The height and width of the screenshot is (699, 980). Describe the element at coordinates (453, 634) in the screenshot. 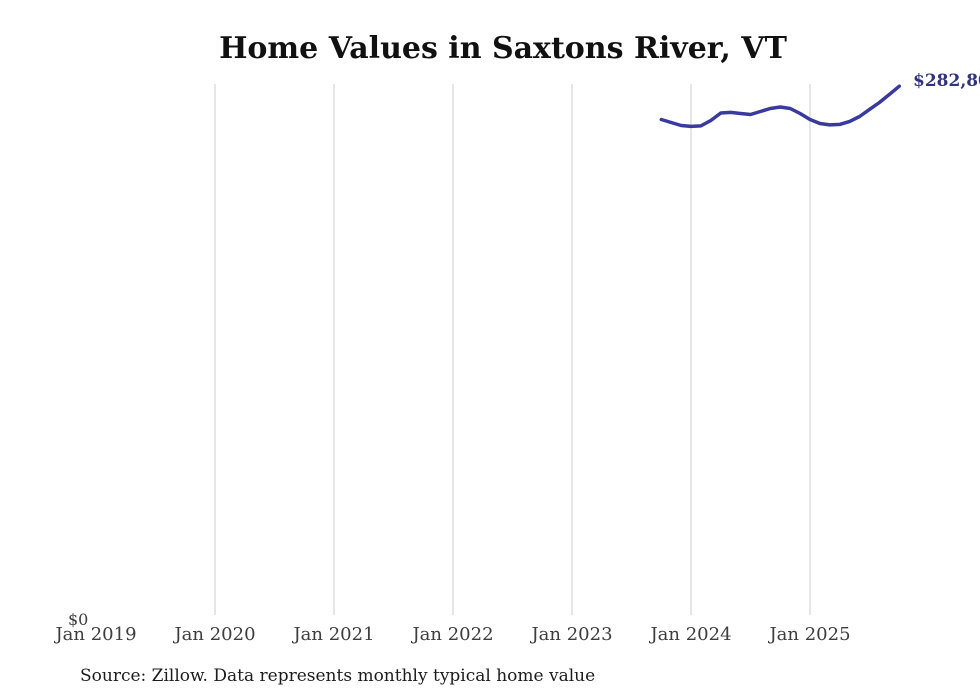

I see `x-tick-label: Jan 2022` at that location.